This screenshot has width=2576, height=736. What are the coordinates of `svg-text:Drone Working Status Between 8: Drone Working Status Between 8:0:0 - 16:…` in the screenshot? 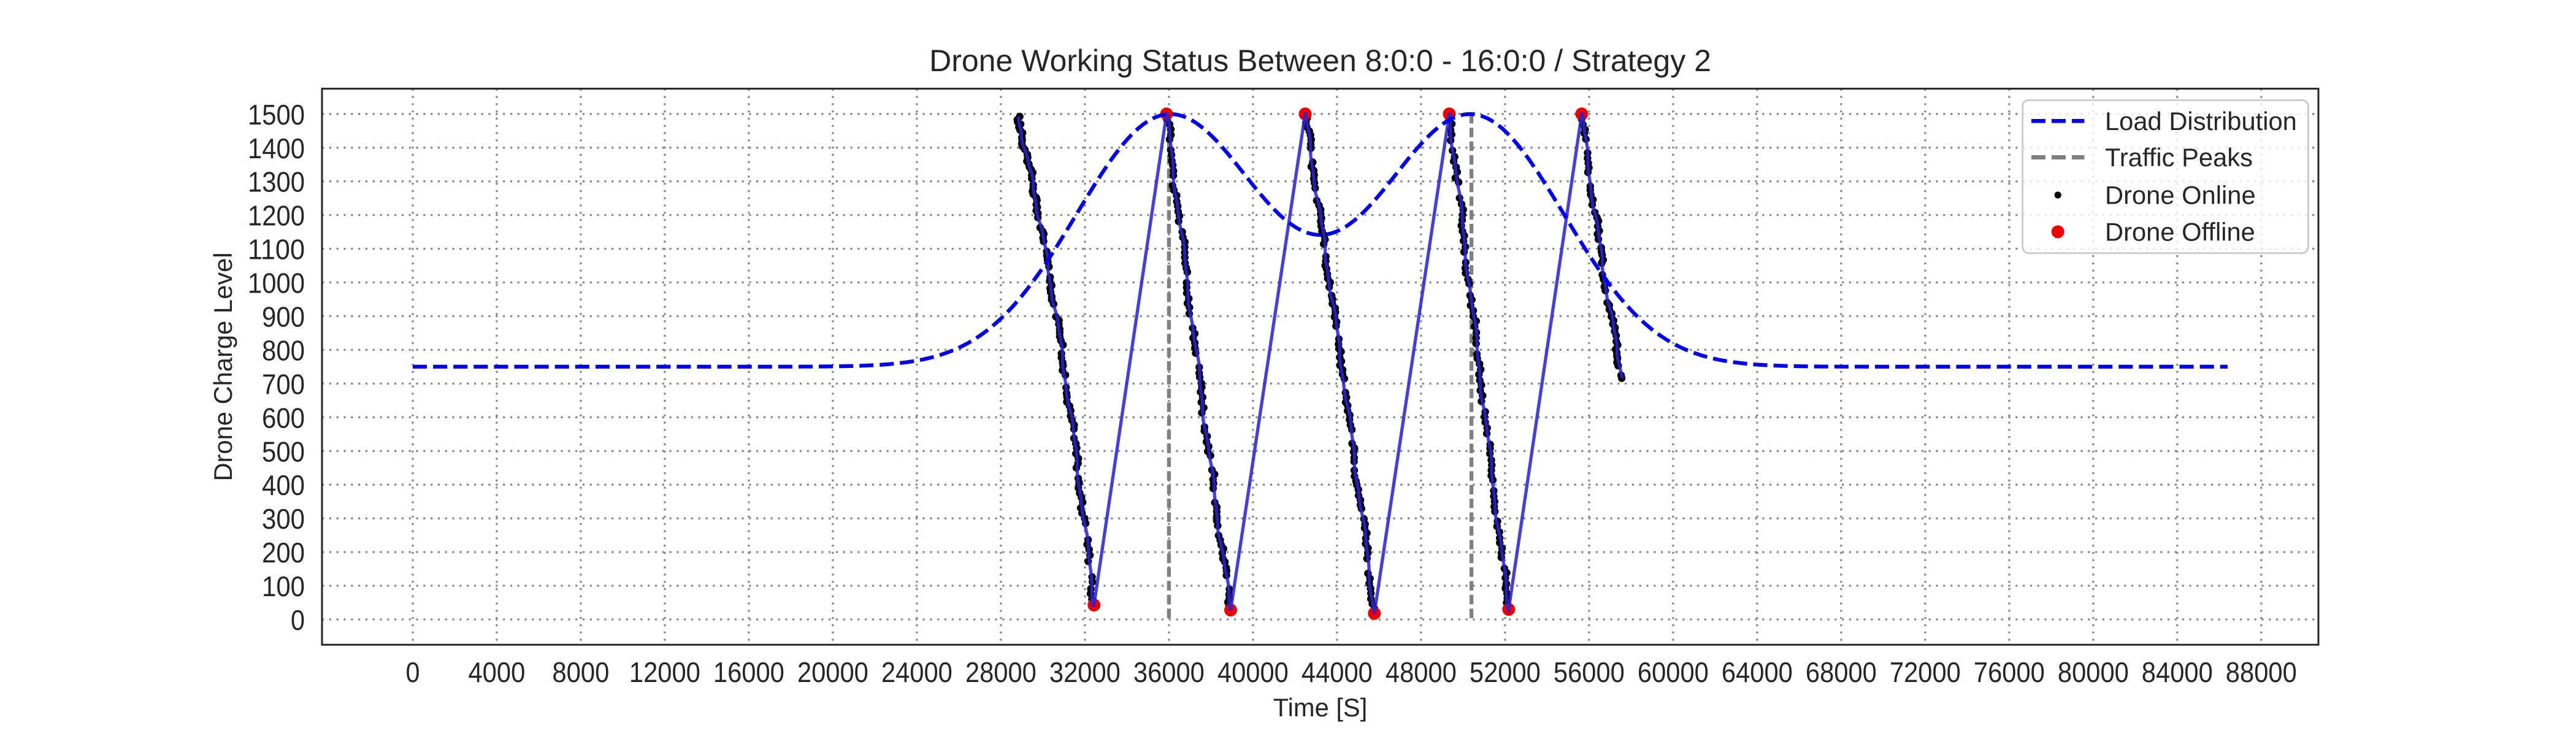 It's located at (1320, 61).